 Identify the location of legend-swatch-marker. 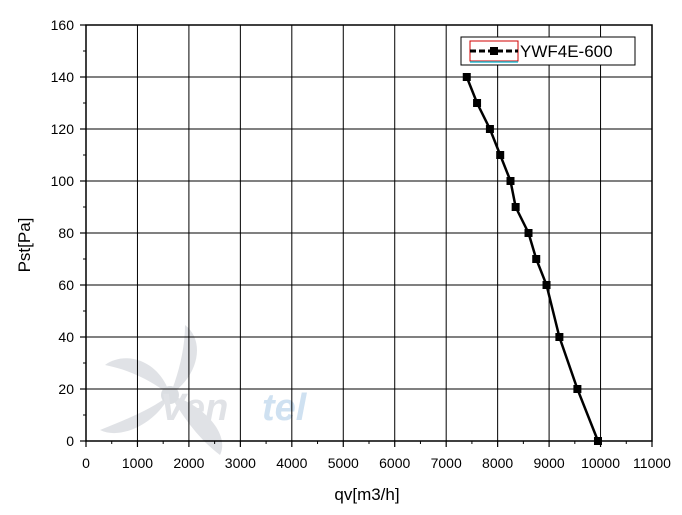
(494, 51).